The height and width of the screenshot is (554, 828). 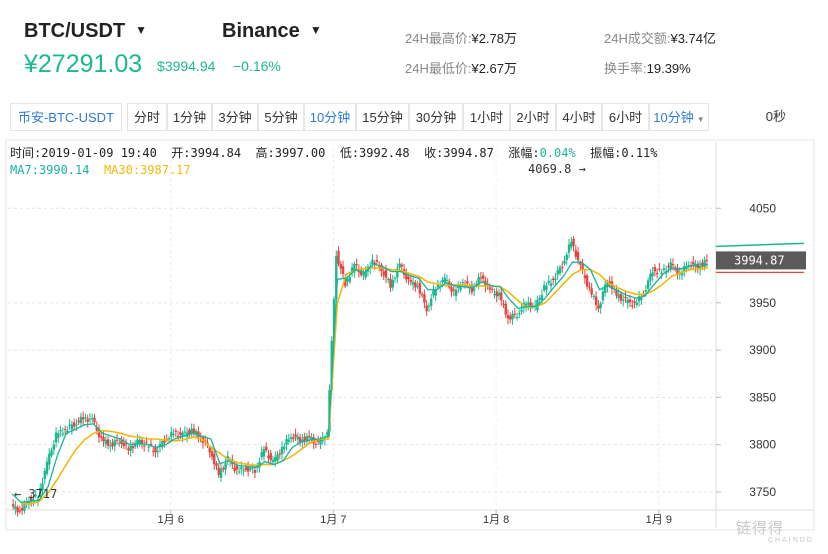 What do you see at coordinates (281, 117) in the screenshot?
I see `interval-tab: 5分钟` at bounding box center [281, 117].